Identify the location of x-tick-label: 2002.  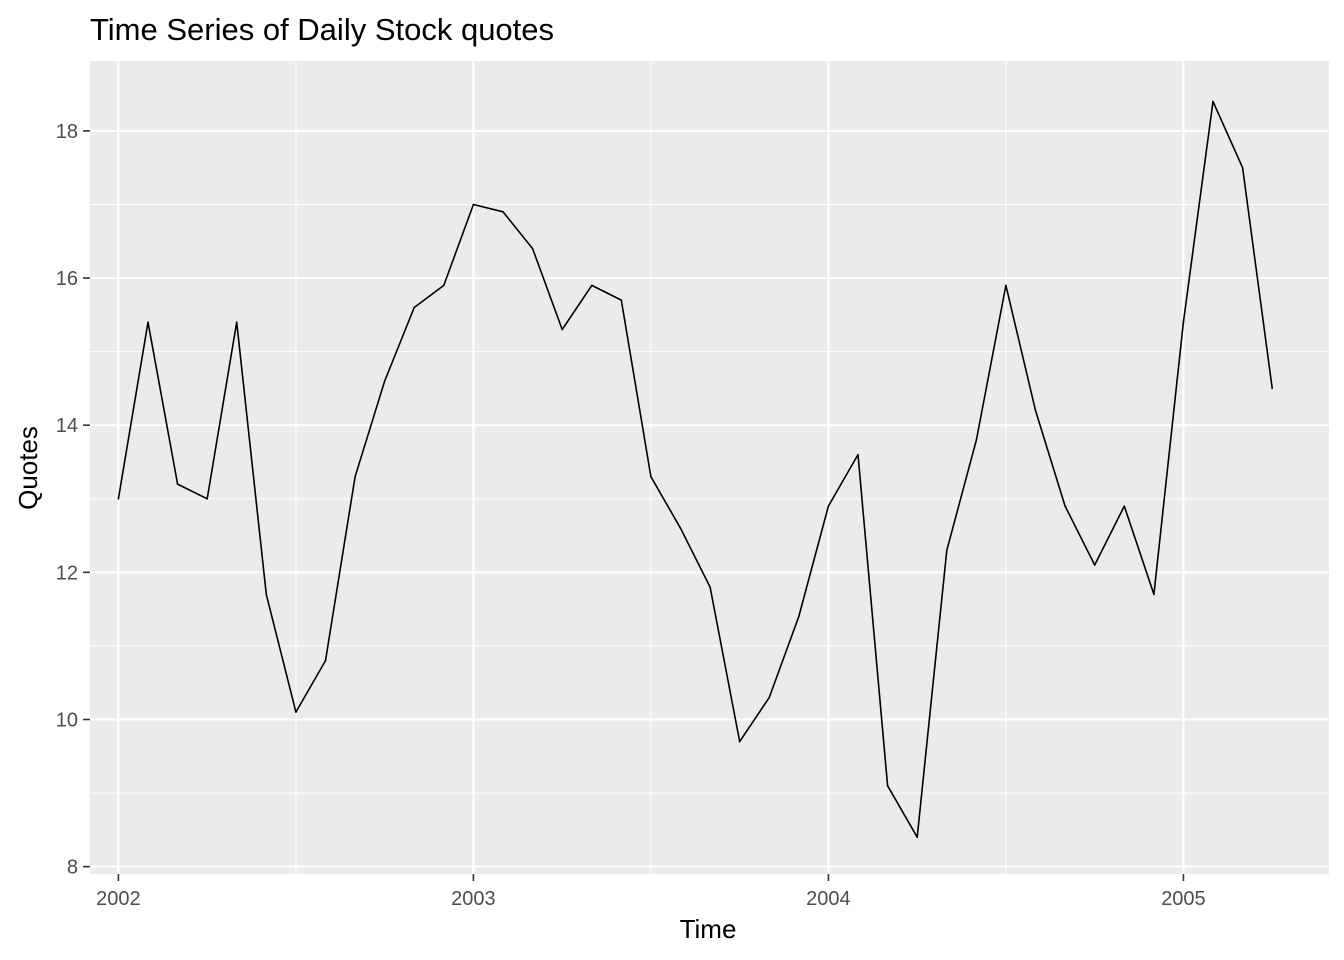
(118, 899).